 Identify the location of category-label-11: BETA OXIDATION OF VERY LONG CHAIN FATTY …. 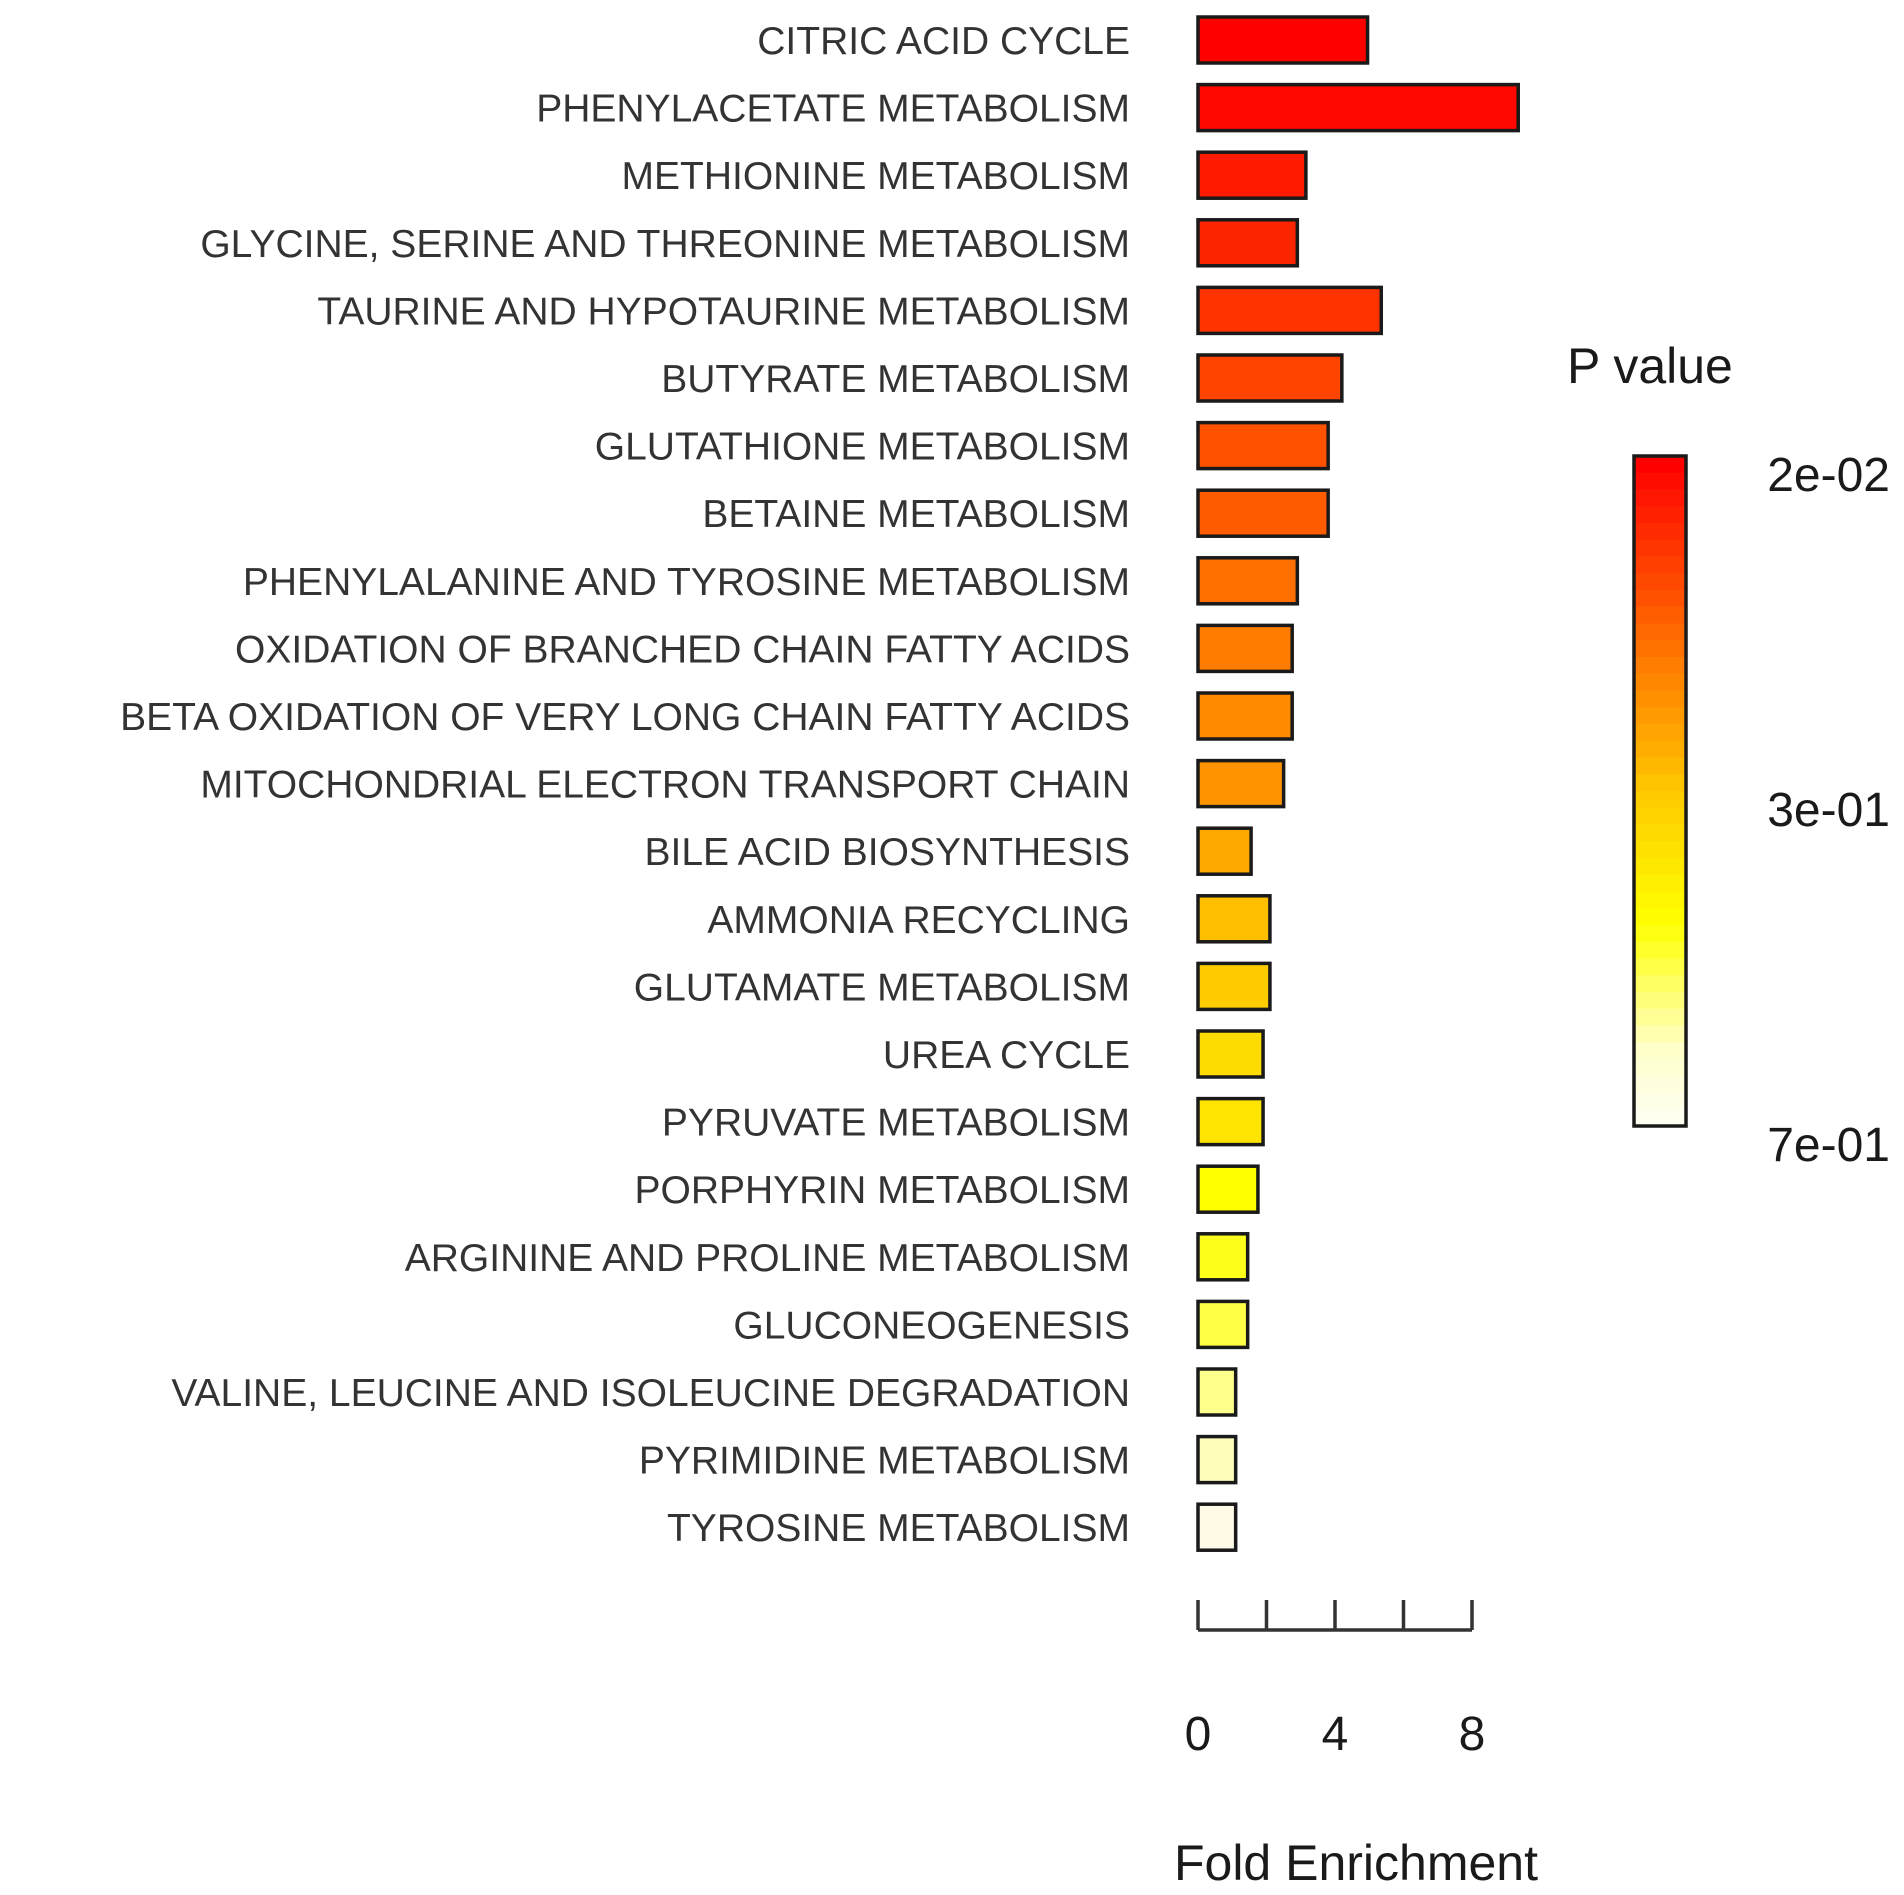
(625, 717).